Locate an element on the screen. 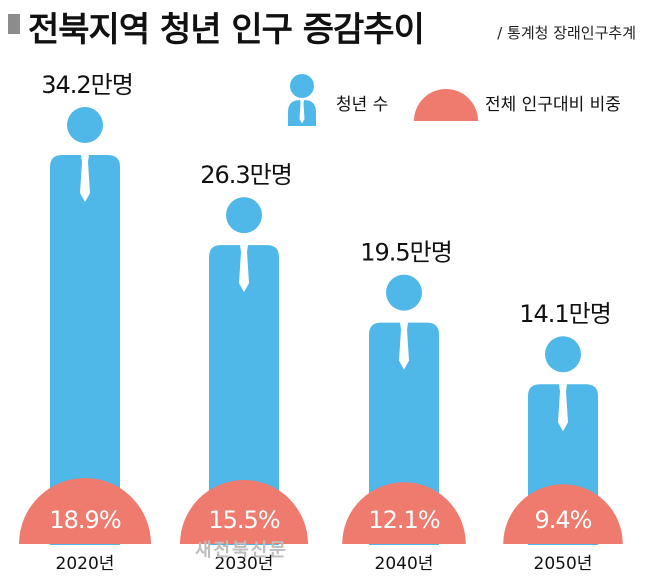 Image resolution: width=650 pixels, height=583 pixels. legend: 청년 수 전체 인구대비 비중 is located at coordinates (454, 100).